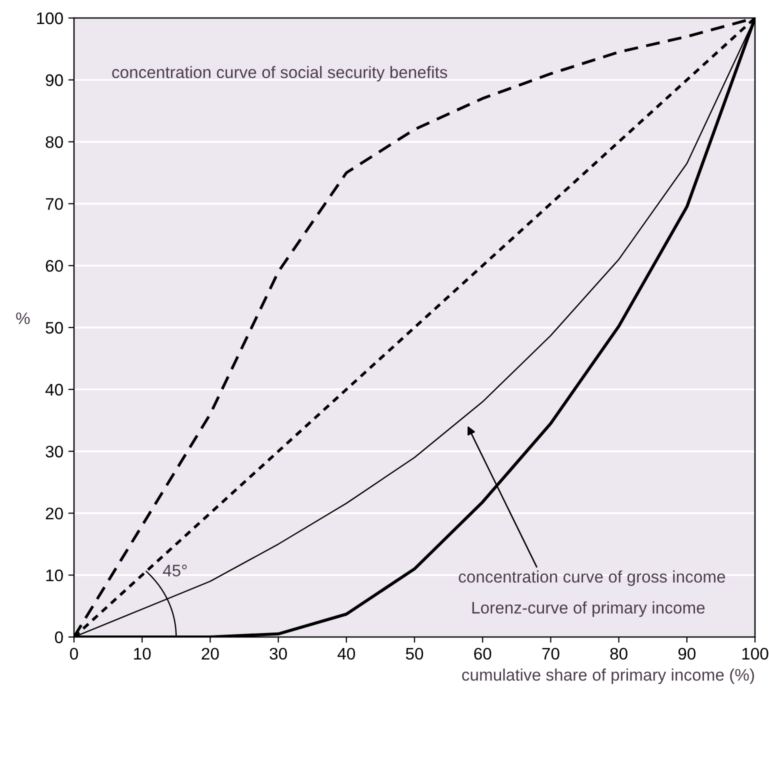 The image size is (769, 762). I want to click on y-tick-label: 60, so click(54, 266).